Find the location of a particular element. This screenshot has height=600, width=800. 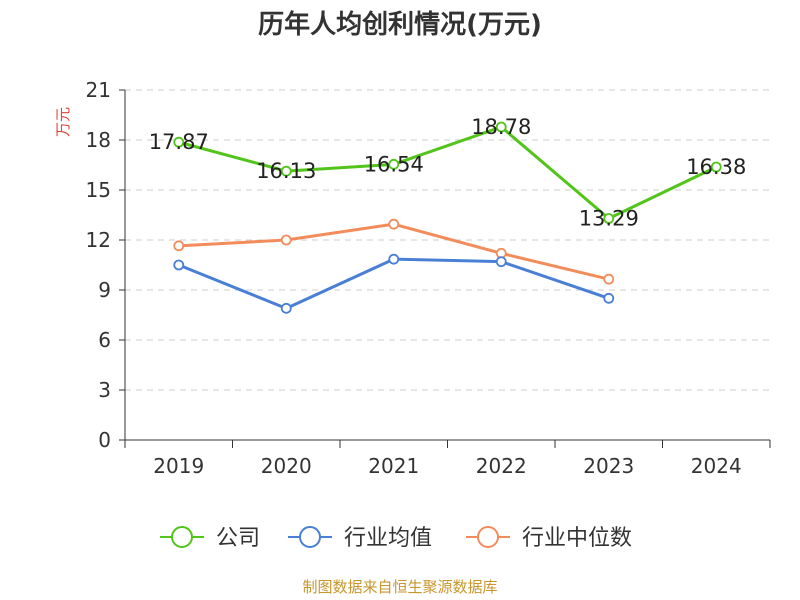

data-labels: 17.87 16.13 16.54 18.78 13.29 16.38 is located at coordinates (448, 173).